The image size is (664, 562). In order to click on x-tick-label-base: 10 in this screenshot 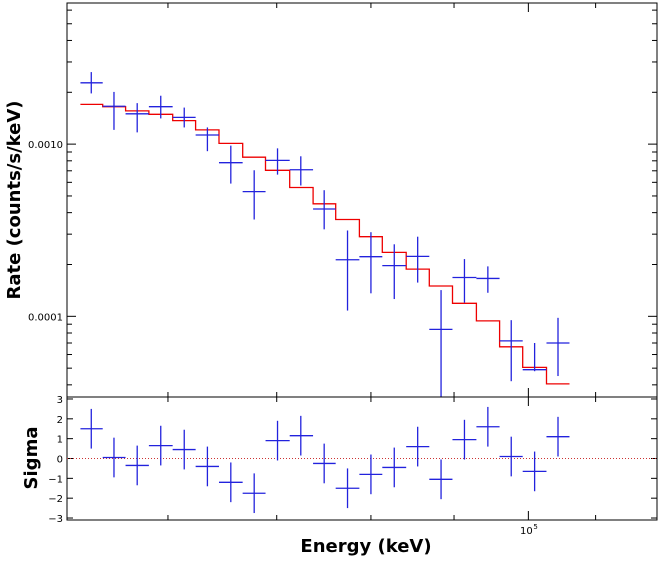, I will do `click(526, 531)`.